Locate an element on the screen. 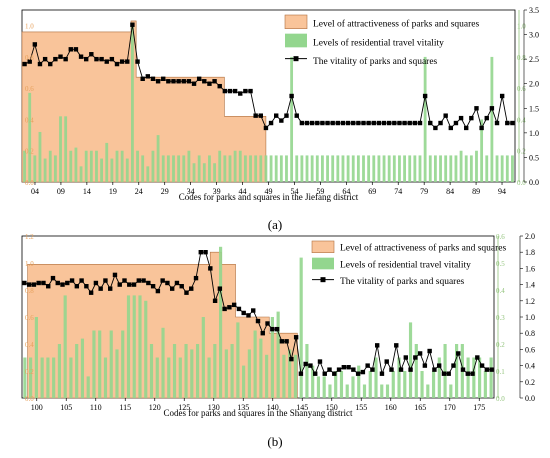  middle-axis-tick-label: 0.6 is located at coordinates (500, 237).